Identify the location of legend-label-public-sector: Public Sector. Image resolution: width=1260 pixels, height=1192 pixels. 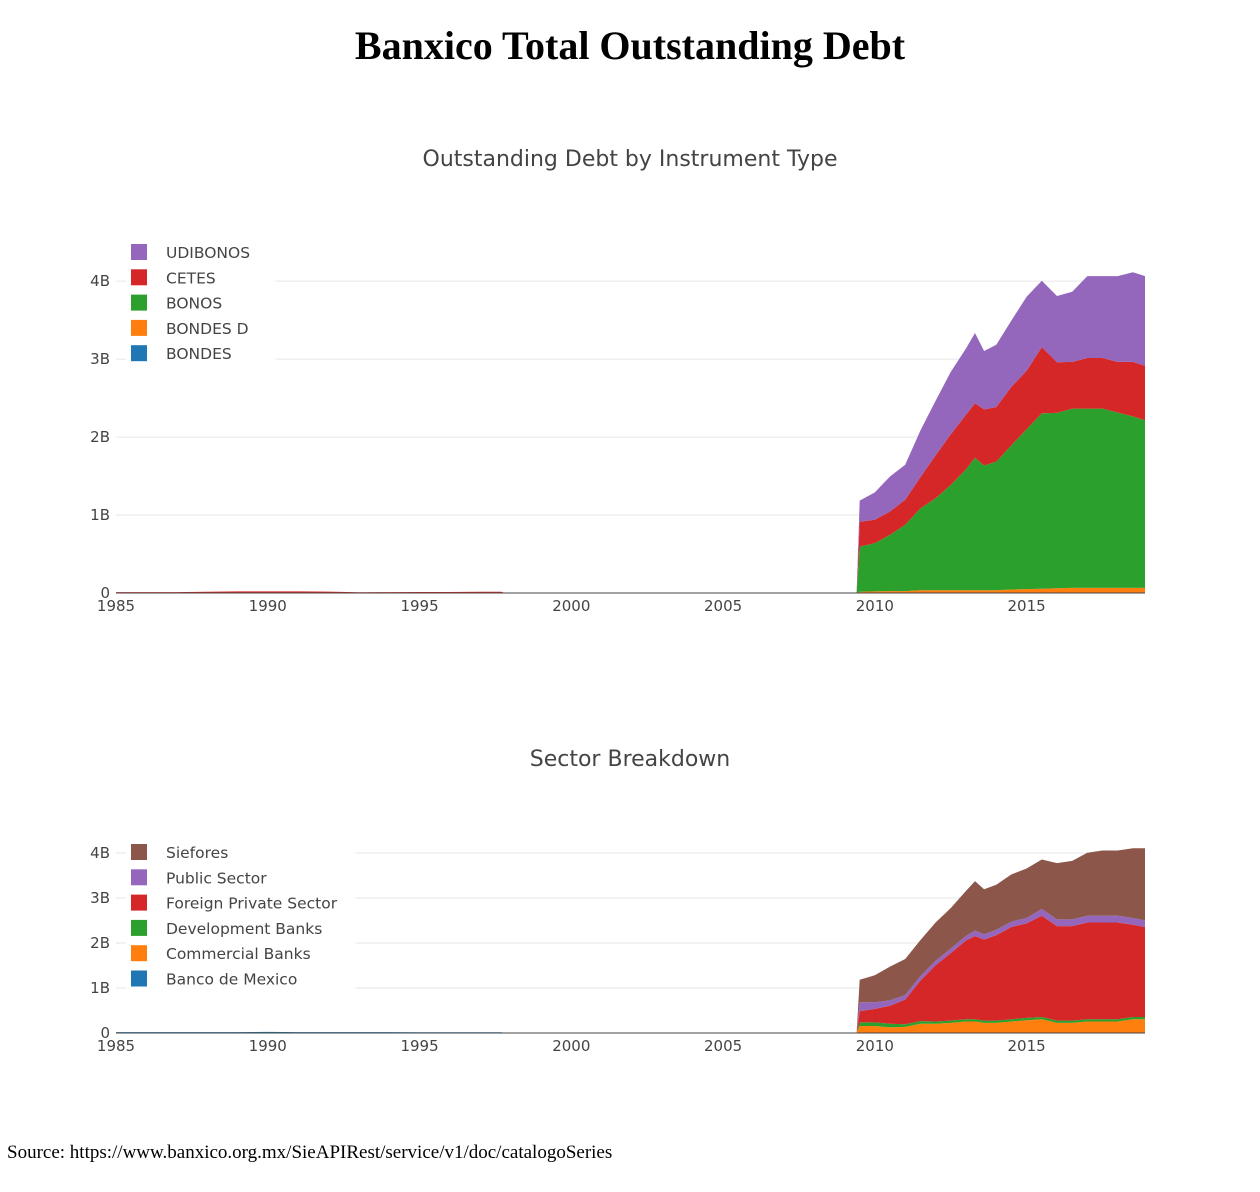
(216, 878).